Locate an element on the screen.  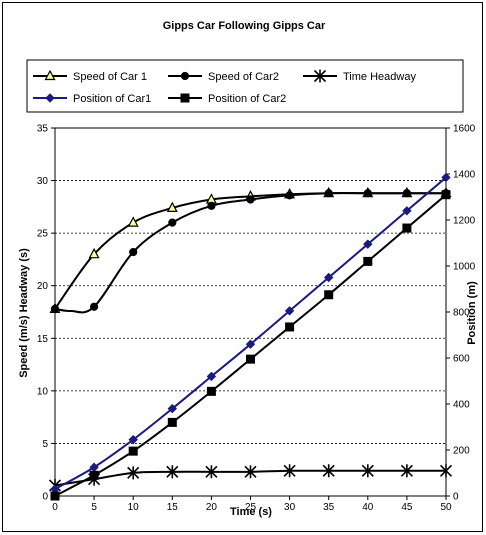
y-right-tick-label: 600 is located at coordinates (461, 359).